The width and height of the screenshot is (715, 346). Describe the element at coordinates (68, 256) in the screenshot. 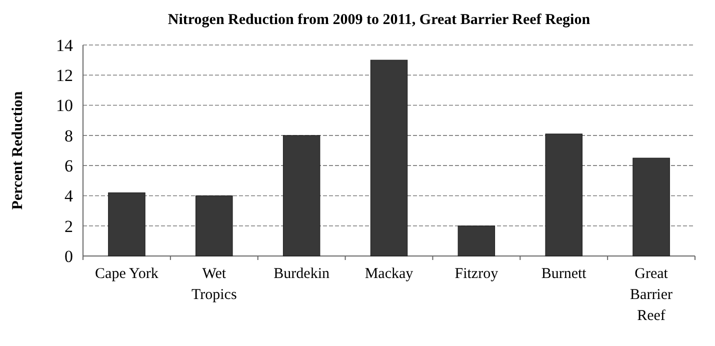

I see `y-tick-label: 0` at that location.